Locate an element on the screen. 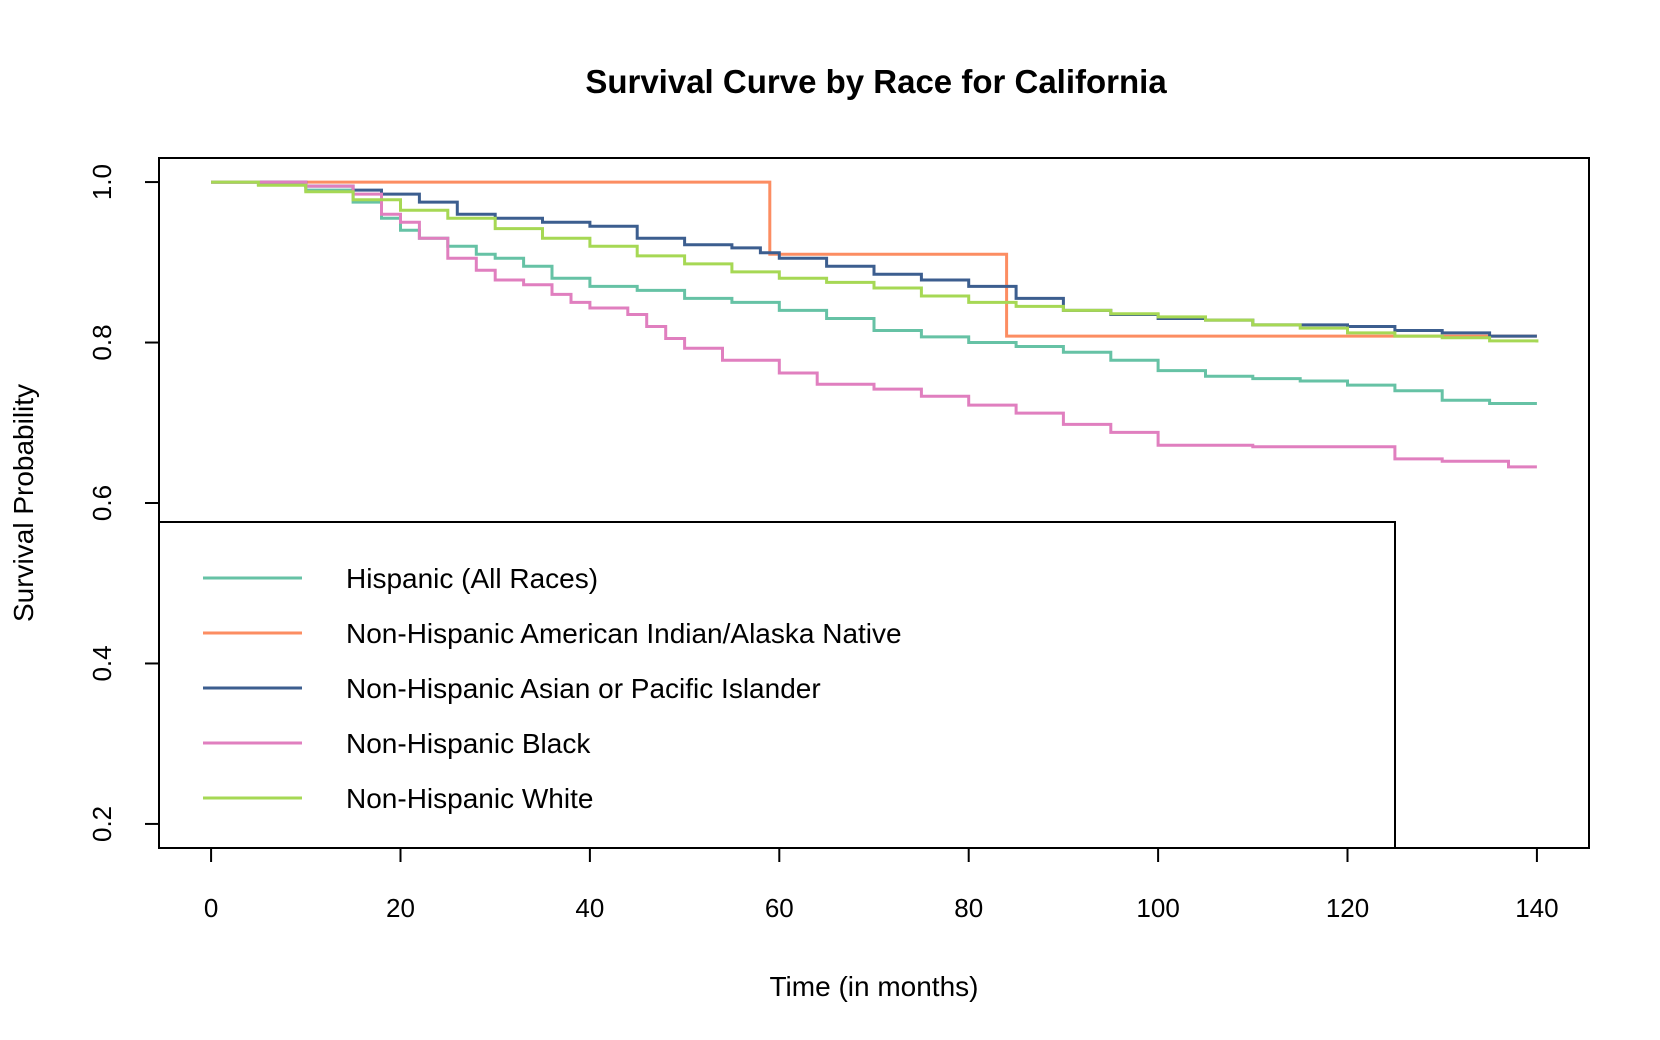 This screenshot has width=1660, height=1040. x-tick-label: 60 is located at coordinates (779, 908).